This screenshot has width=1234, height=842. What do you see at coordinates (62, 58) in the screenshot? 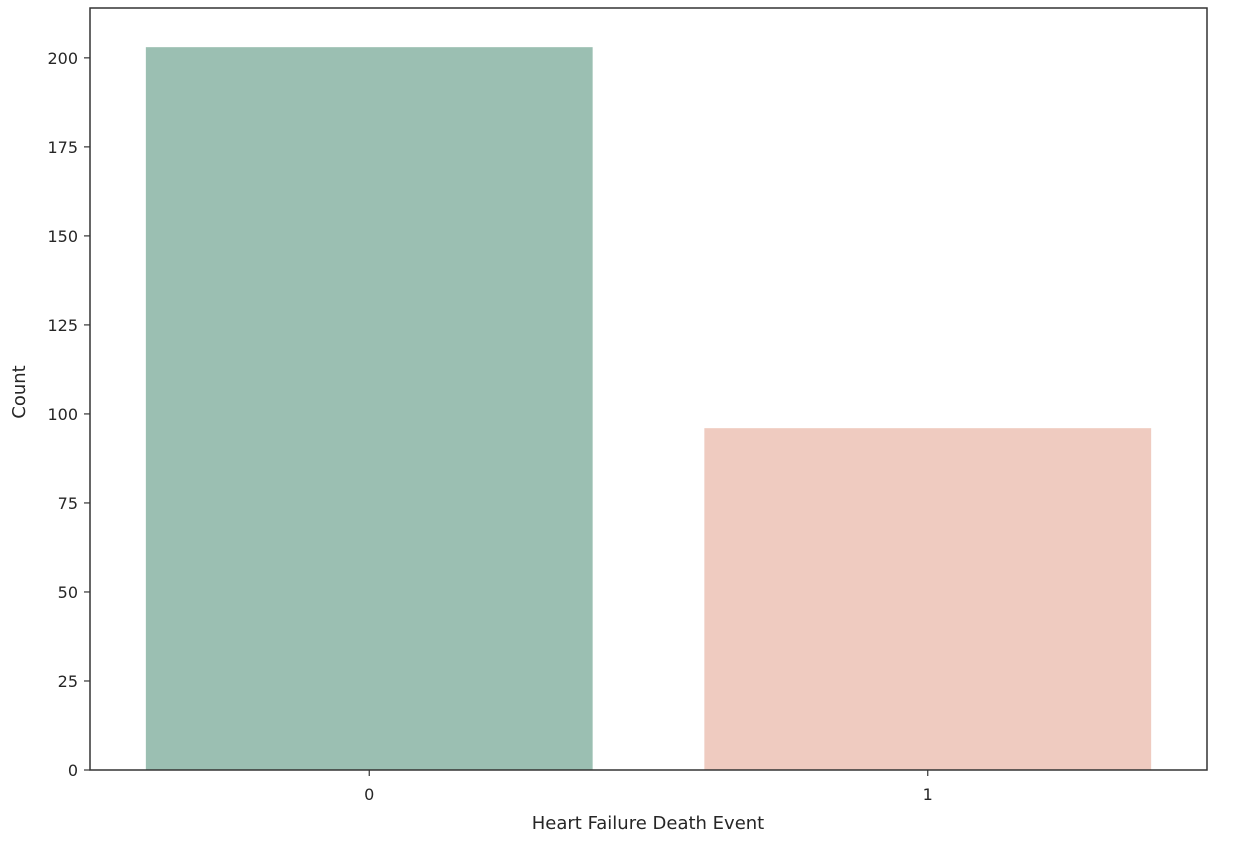
I see `y-tick-label: 200` at bounding box center [62, 58].